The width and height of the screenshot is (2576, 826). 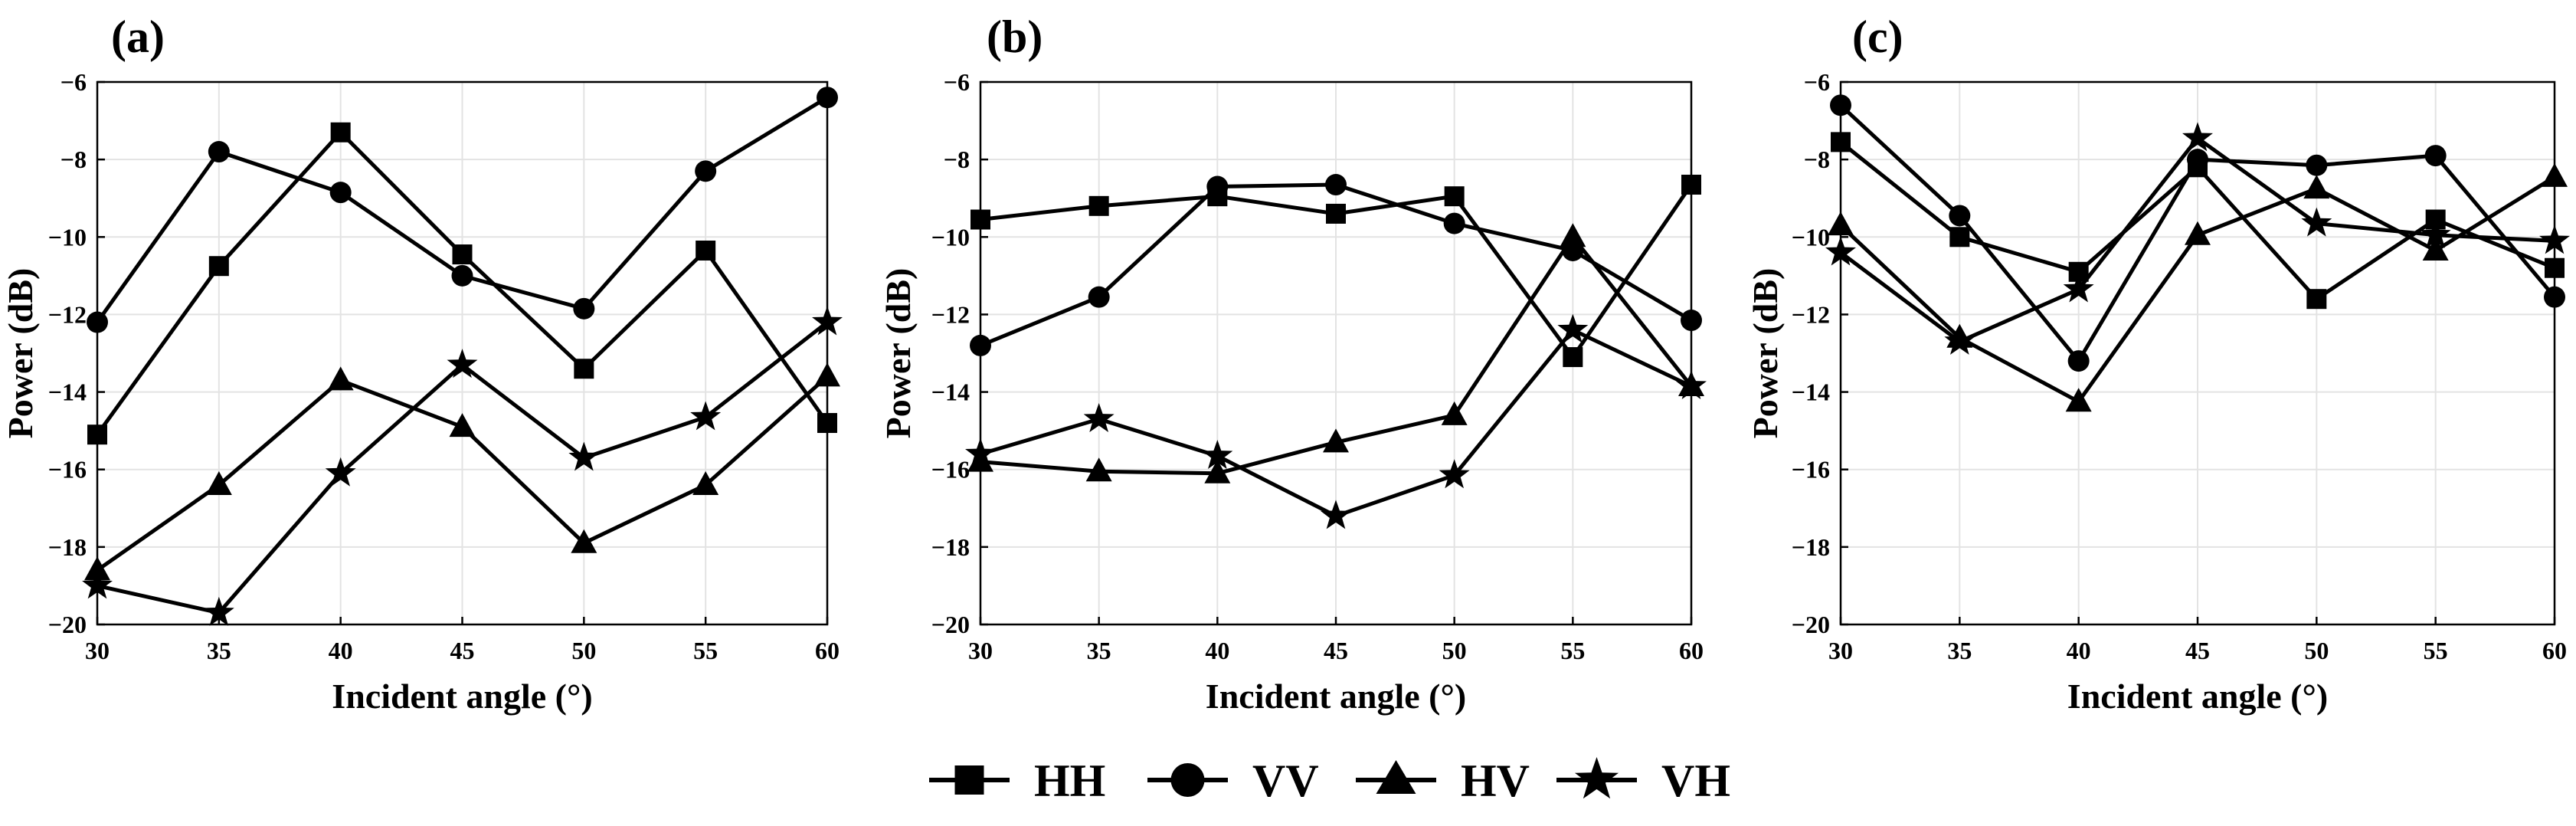 What do you see at coordinates (1187, 780) in the screenshot?
I see `legend-marker-vv` at bounding box center [1187, 780].